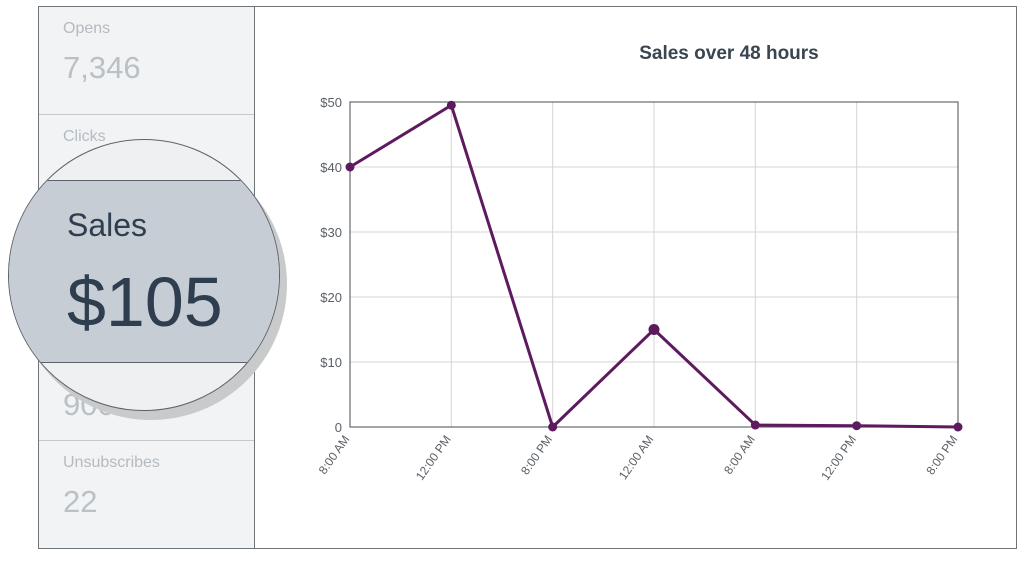  I want to click on magnified-sales-band, so click(144, 271).